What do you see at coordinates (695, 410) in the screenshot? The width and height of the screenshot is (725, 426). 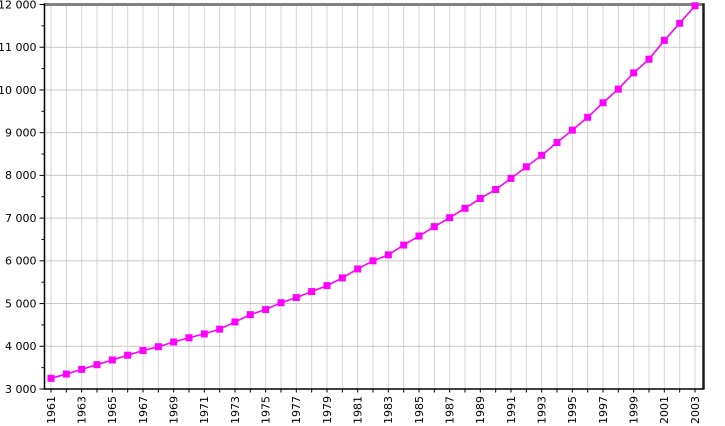 I see `x-axis-tick-label: 2003` at bounding box center [695, 410].